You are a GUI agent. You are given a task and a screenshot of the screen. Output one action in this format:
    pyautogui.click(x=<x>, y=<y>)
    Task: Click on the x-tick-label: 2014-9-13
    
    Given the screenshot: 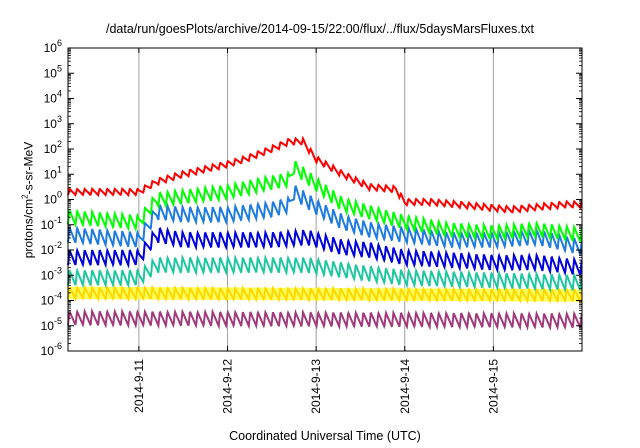 What is the action you would take?
    pyautogui.click(x=316, y=386)
    